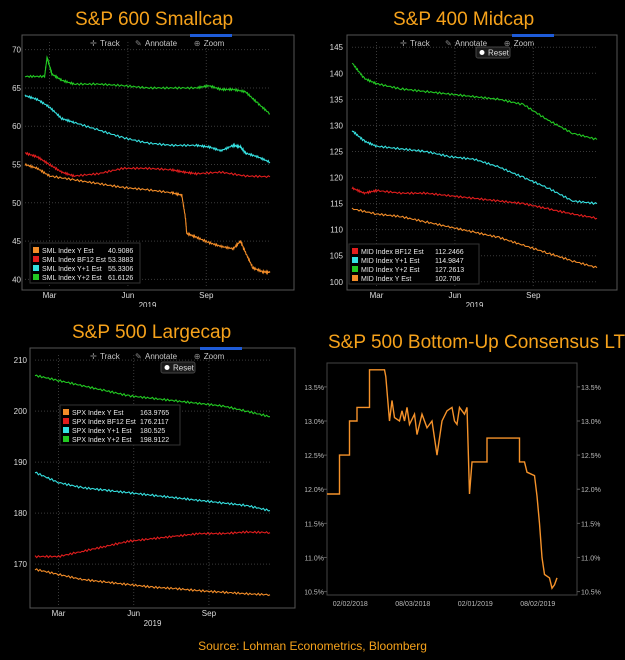 The width and height of the screenshot is (625, 660). Describe the element at coordinates (314, 490) in the screenshot. I see `y-tick-label-left: 12.0%` at that location.